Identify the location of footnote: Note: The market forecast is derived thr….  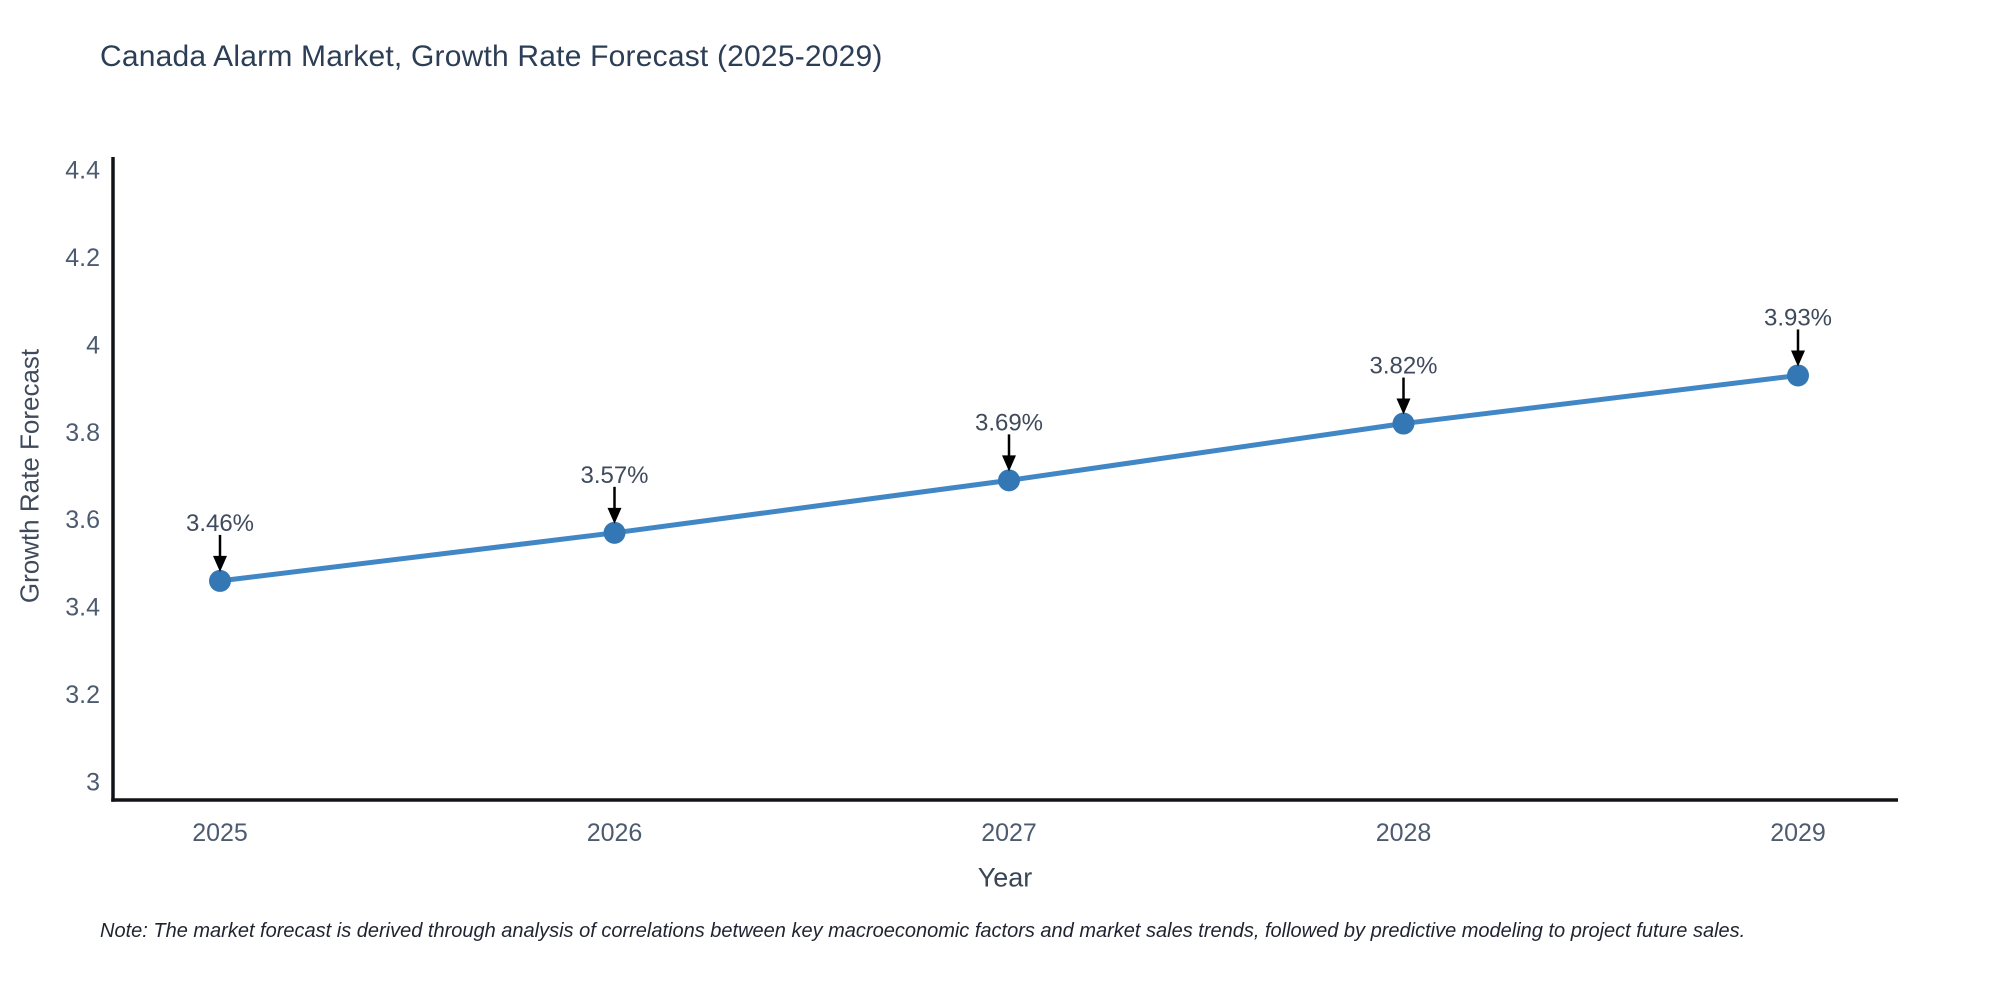
(923, 931).